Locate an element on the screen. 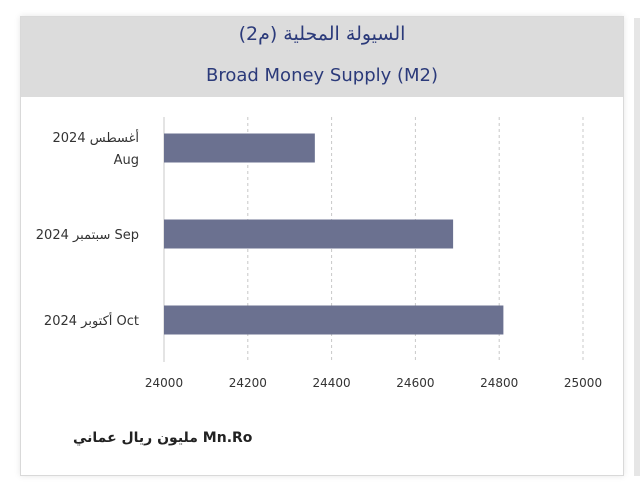 The image size is (640, 503). category-label: Aug is located at coordinates (126, 160).